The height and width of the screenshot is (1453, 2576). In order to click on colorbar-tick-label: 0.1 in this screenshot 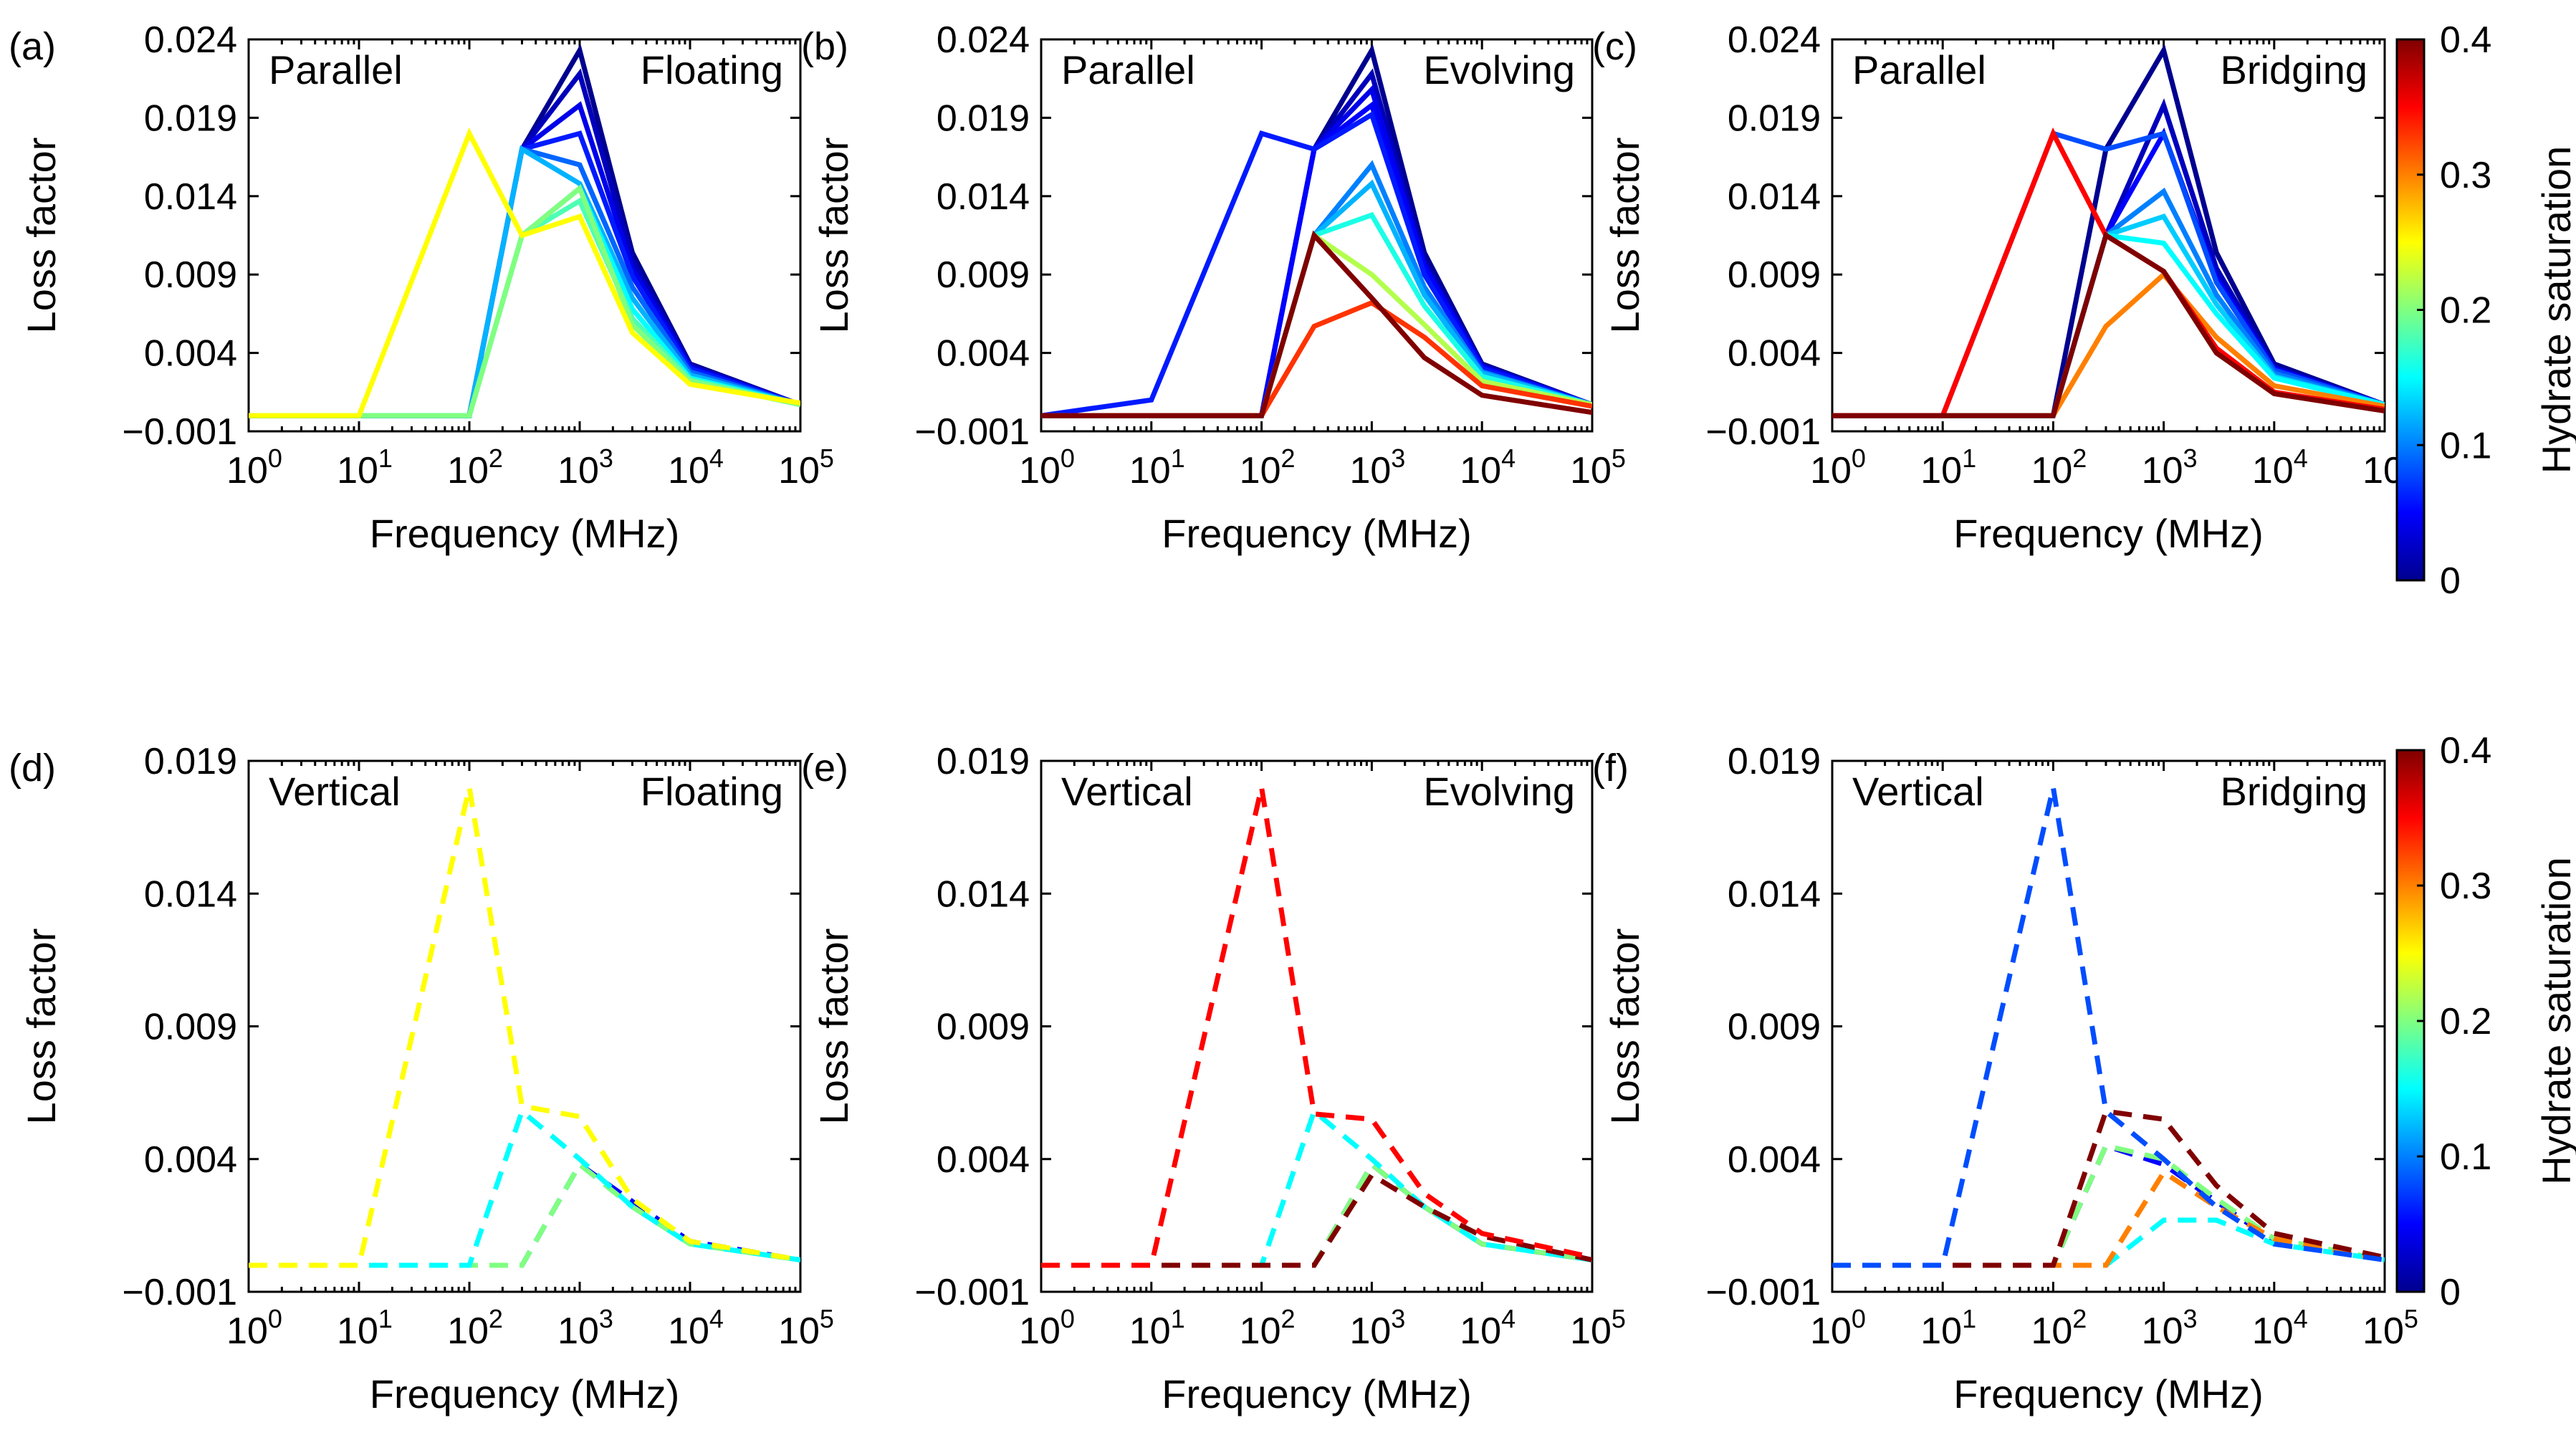, I will do `click(2465, 1157)`.